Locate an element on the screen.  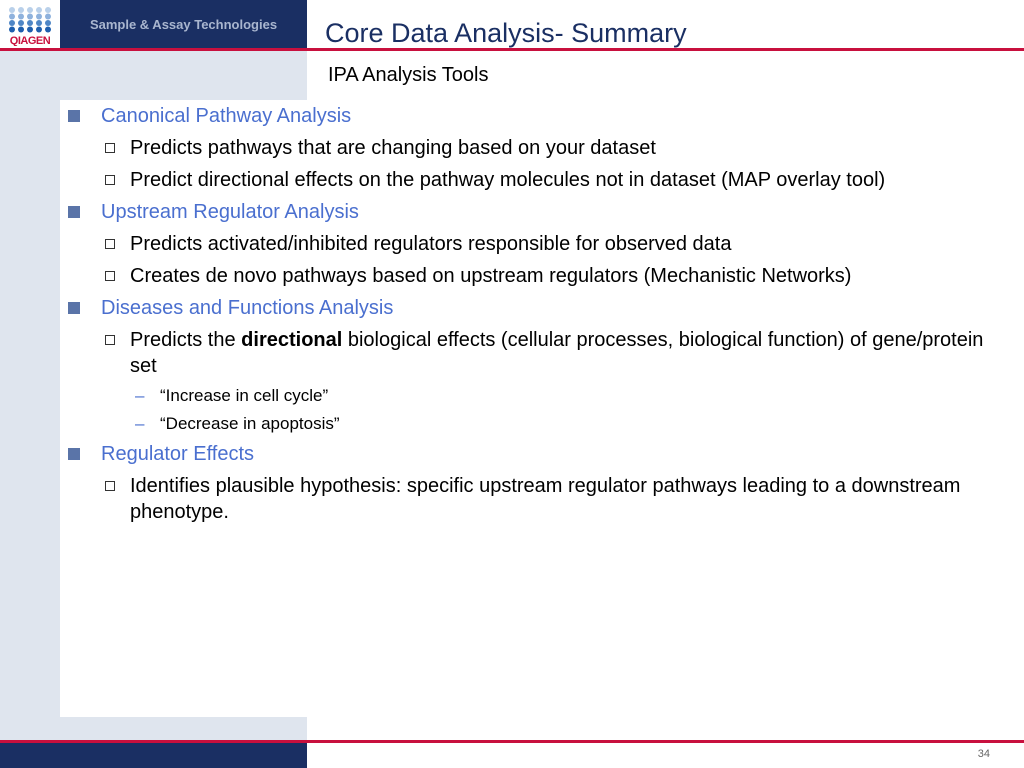
svg-text: QIAGEN is located at coordinates (30, 40).